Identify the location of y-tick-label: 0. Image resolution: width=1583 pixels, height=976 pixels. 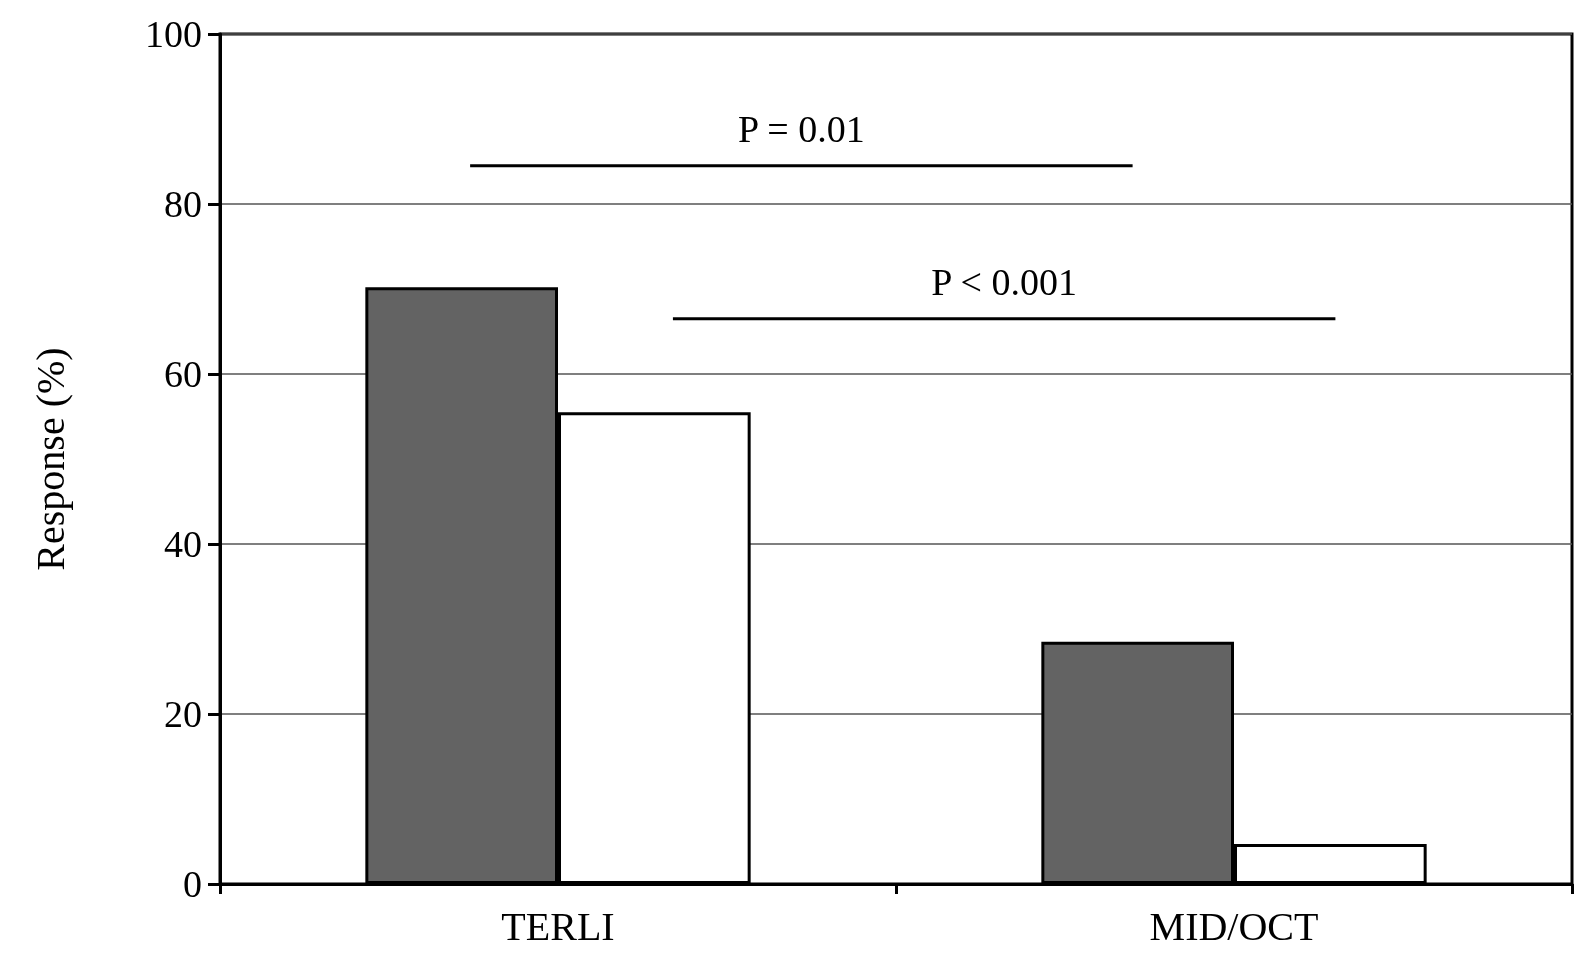
(192, 884).